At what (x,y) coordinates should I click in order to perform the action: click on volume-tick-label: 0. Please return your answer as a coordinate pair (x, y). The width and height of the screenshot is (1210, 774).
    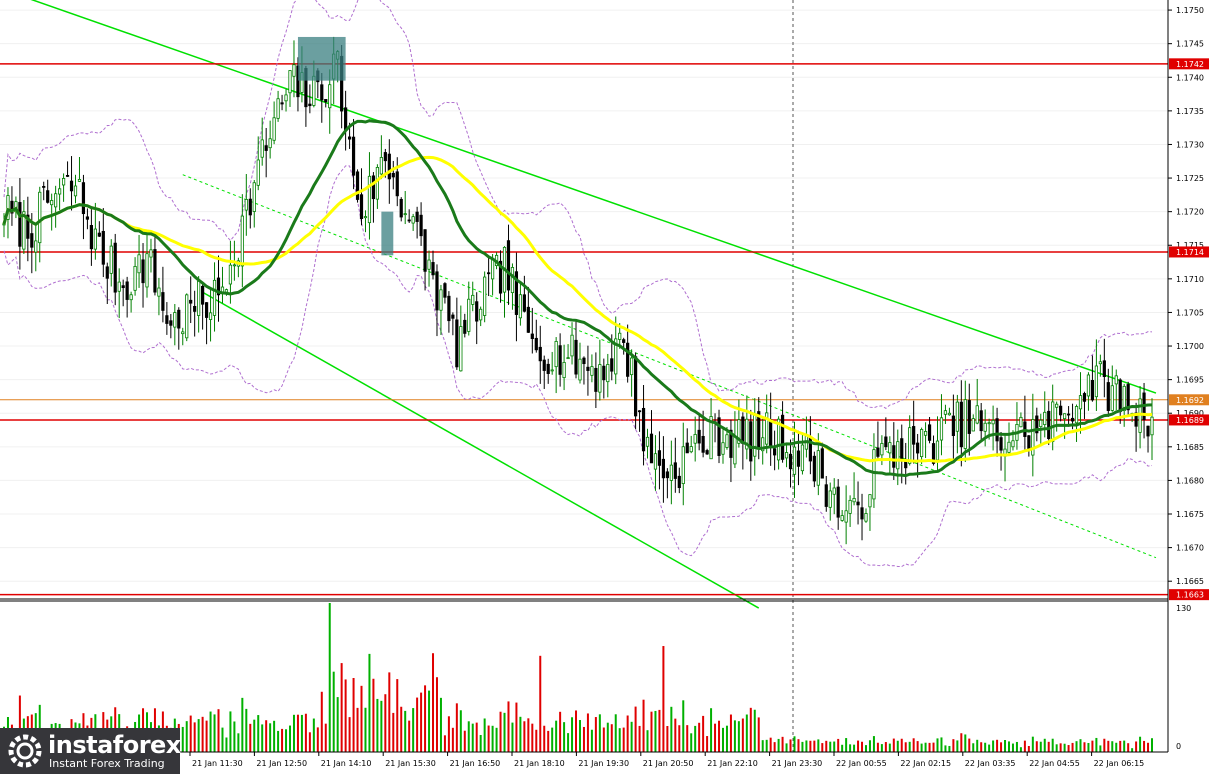
    Looking at the image, I should click on (1178, 746).